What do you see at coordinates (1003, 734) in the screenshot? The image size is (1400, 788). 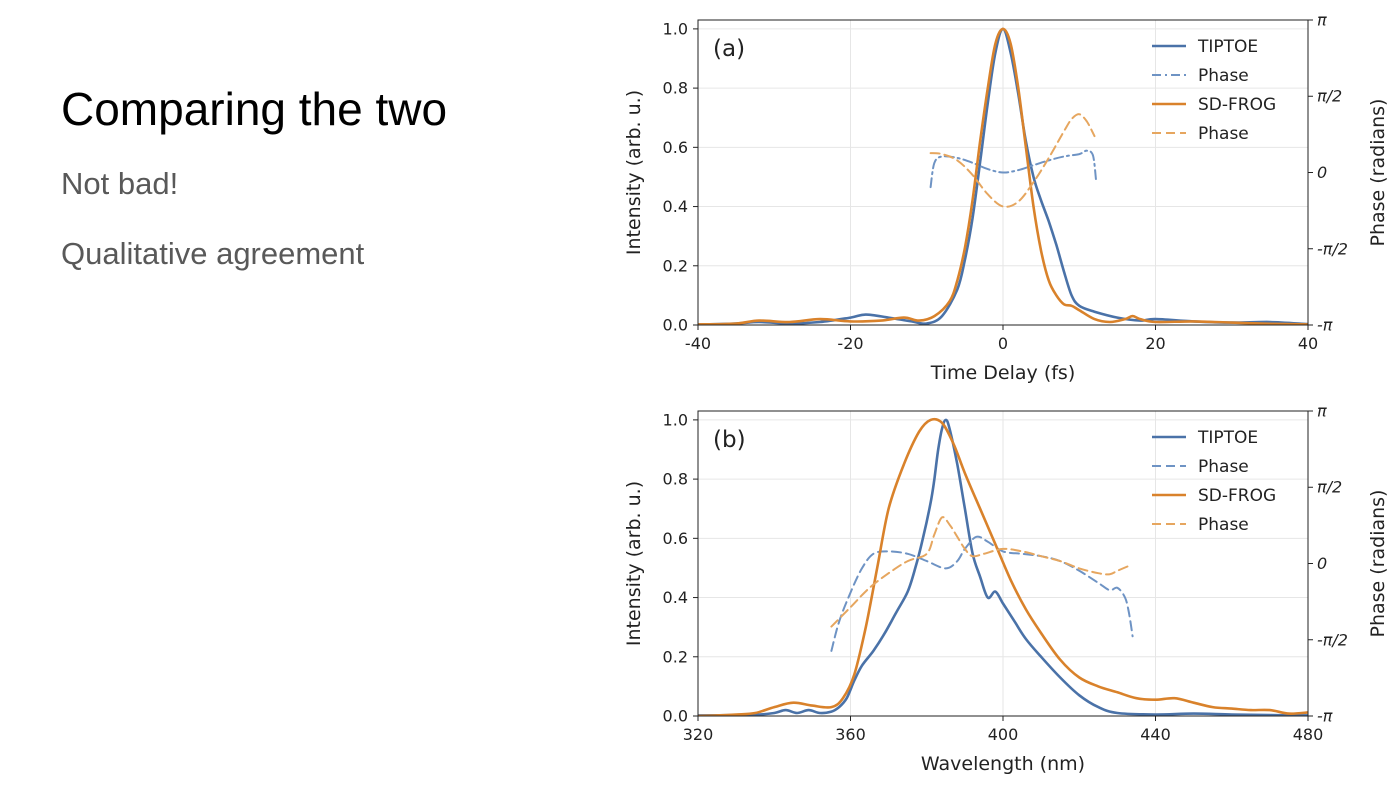 I see `x-tick-label: 400` at bounding box center [1003, 734].